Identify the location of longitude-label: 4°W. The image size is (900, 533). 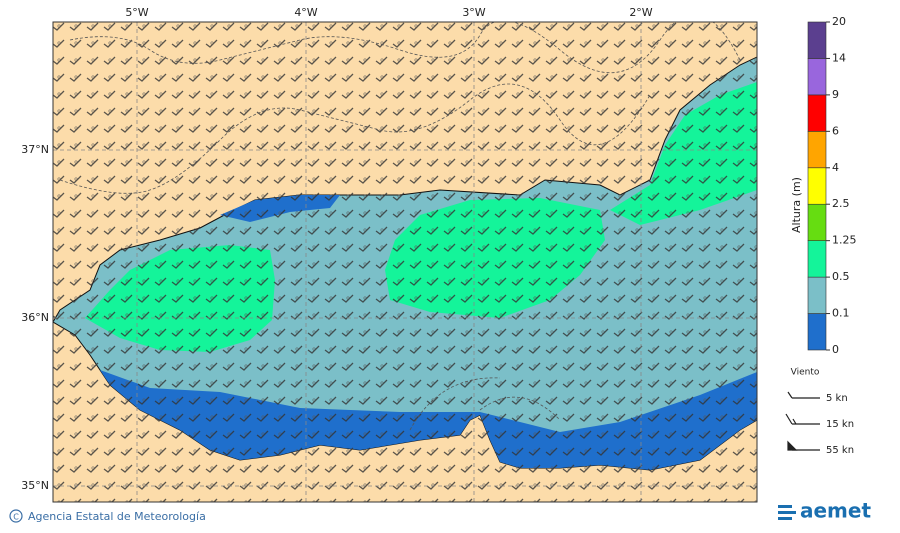
(305, 12).